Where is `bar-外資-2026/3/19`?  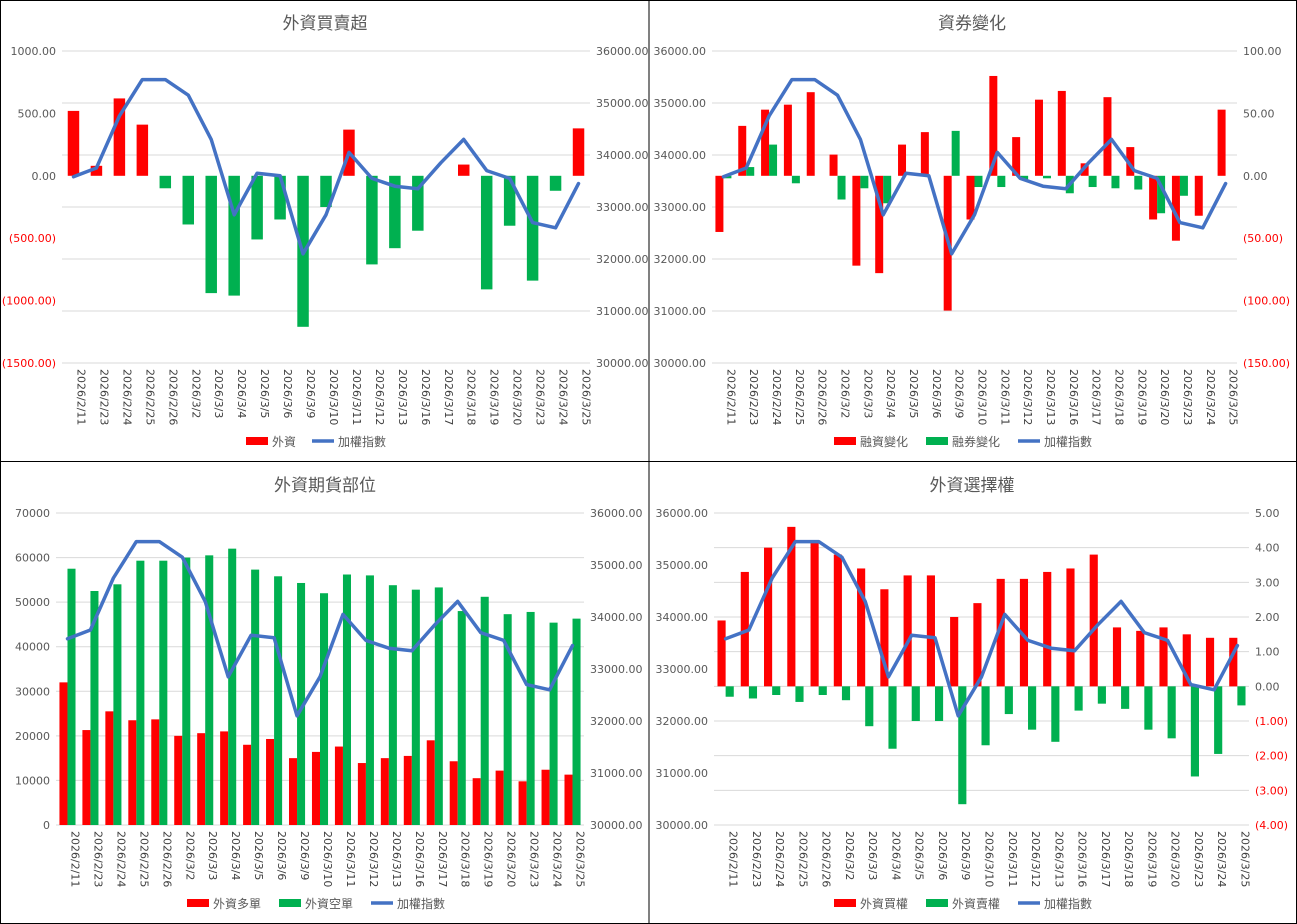 bar-外資-2026/3/19 is located at coordinates (486, 232).